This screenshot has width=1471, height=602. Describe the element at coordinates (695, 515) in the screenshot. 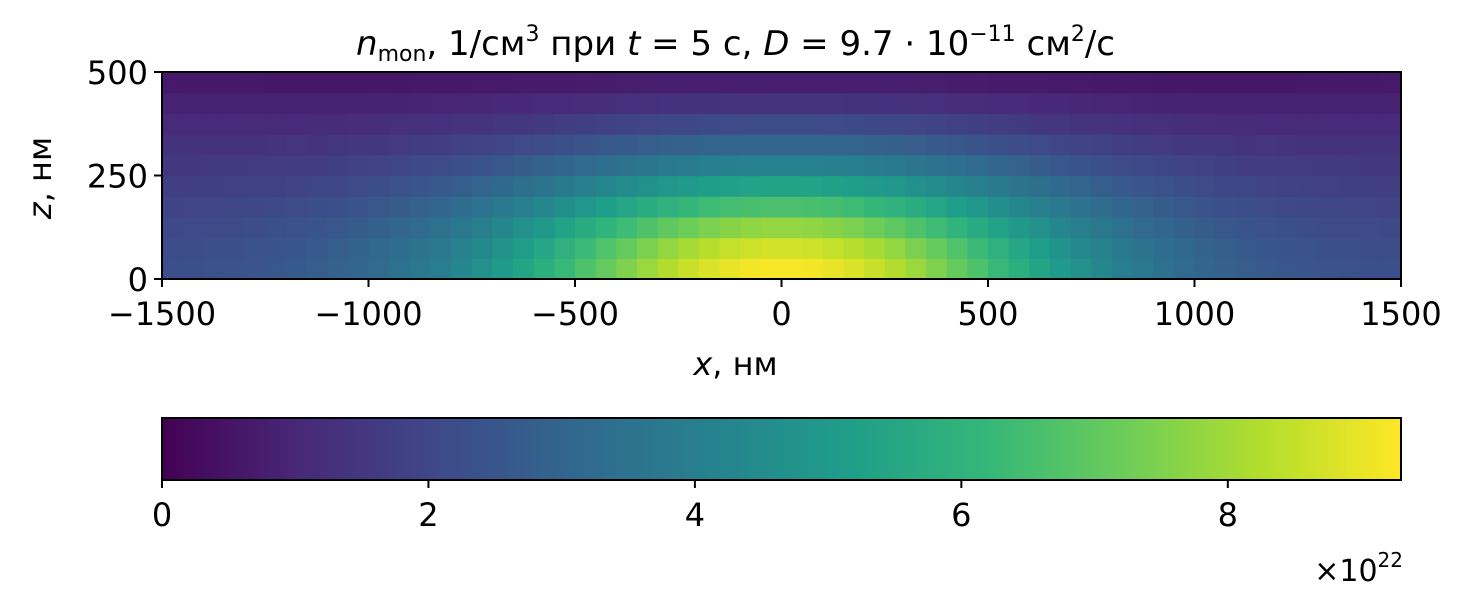

I see `colorbar-tick-label: 4` at that location.